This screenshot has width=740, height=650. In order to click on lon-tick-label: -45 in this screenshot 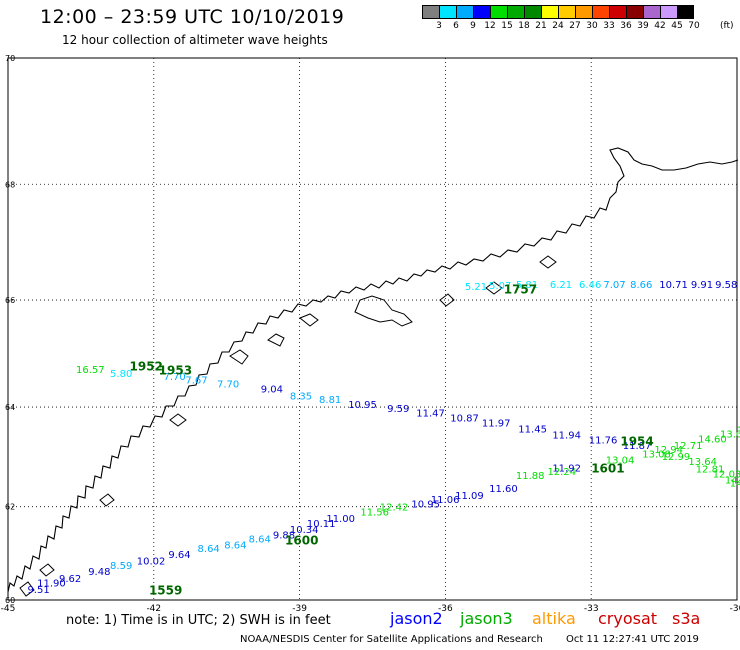, I will do `click(8, 609)`.